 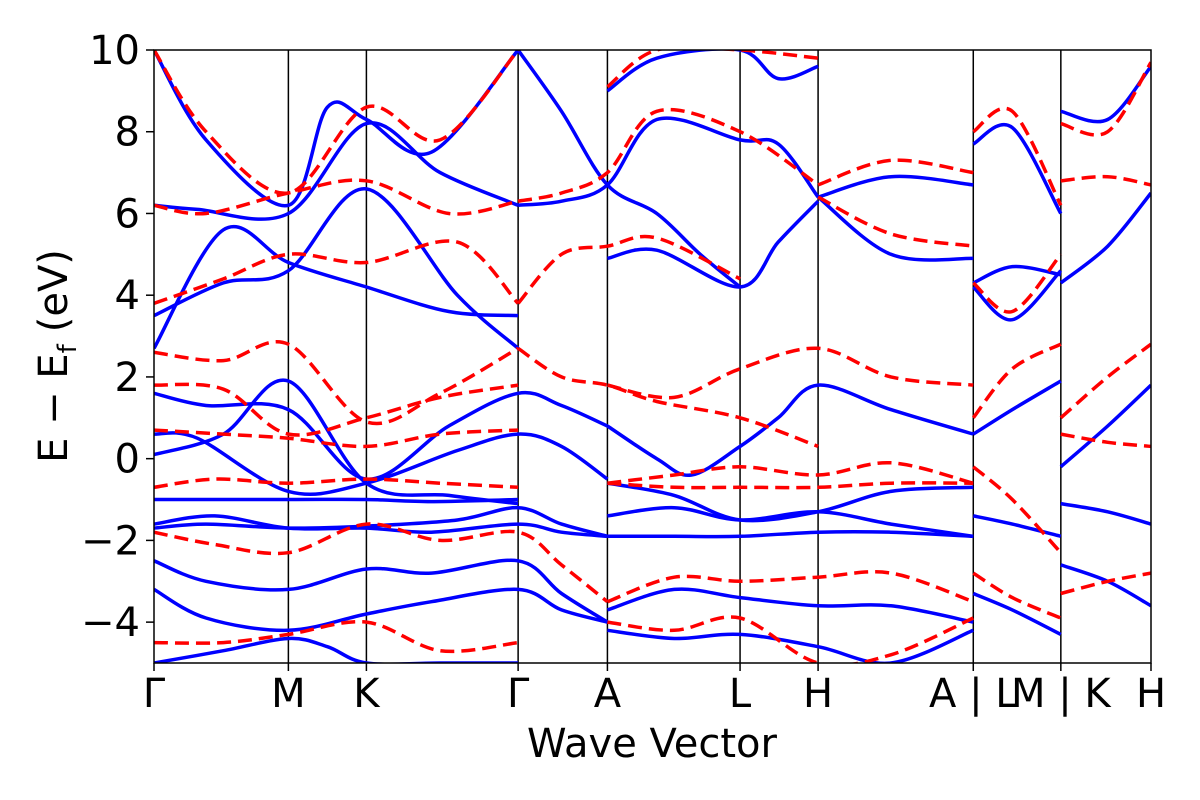 I want to click on x-tick-label: M, so click(x=288, y=694).